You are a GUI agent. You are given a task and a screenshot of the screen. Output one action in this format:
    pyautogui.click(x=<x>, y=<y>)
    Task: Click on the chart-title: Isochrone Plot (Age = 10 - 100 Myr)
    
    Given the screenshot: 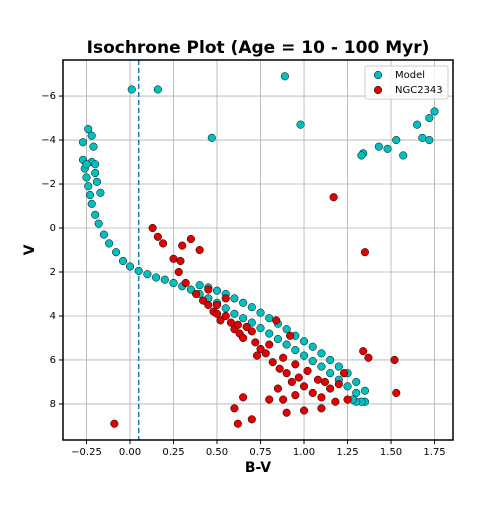 What is the action you would take?
    pyautogui.click(x=258, y=48)
    